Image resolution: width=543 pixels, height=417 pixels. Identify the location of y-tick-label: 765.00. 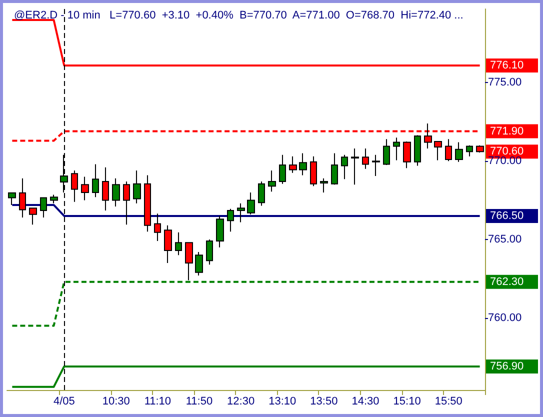
(505, 239).